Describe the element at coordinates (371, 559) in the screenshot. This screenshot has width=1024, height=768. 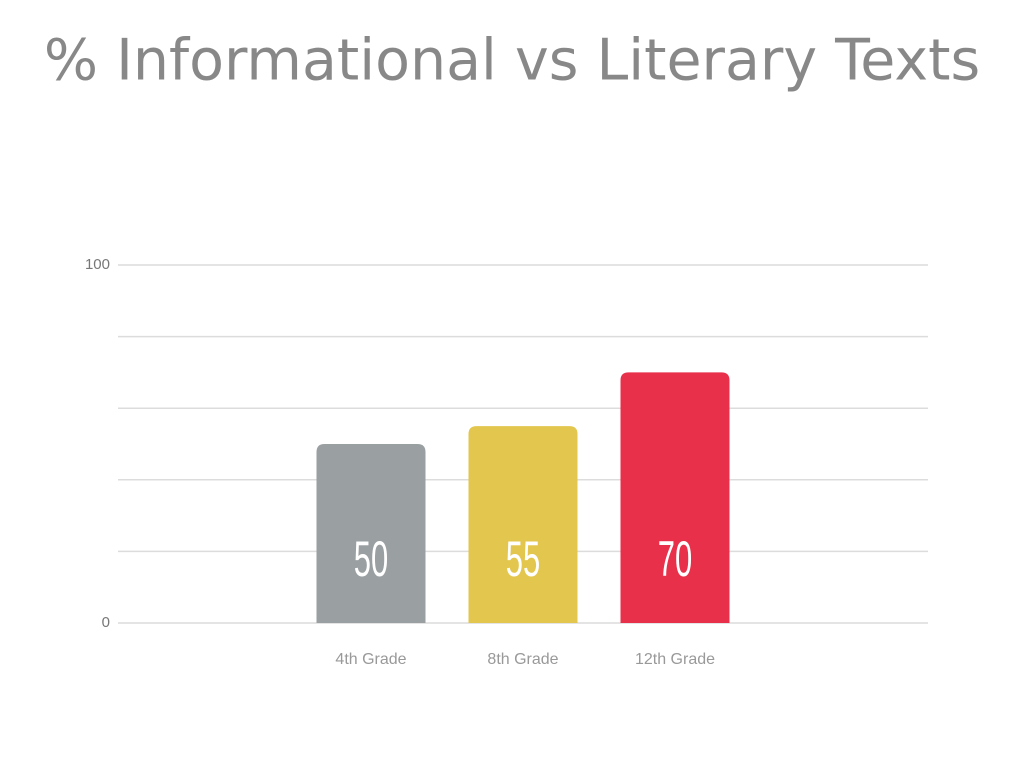
I see `value-label: 50` at that location.